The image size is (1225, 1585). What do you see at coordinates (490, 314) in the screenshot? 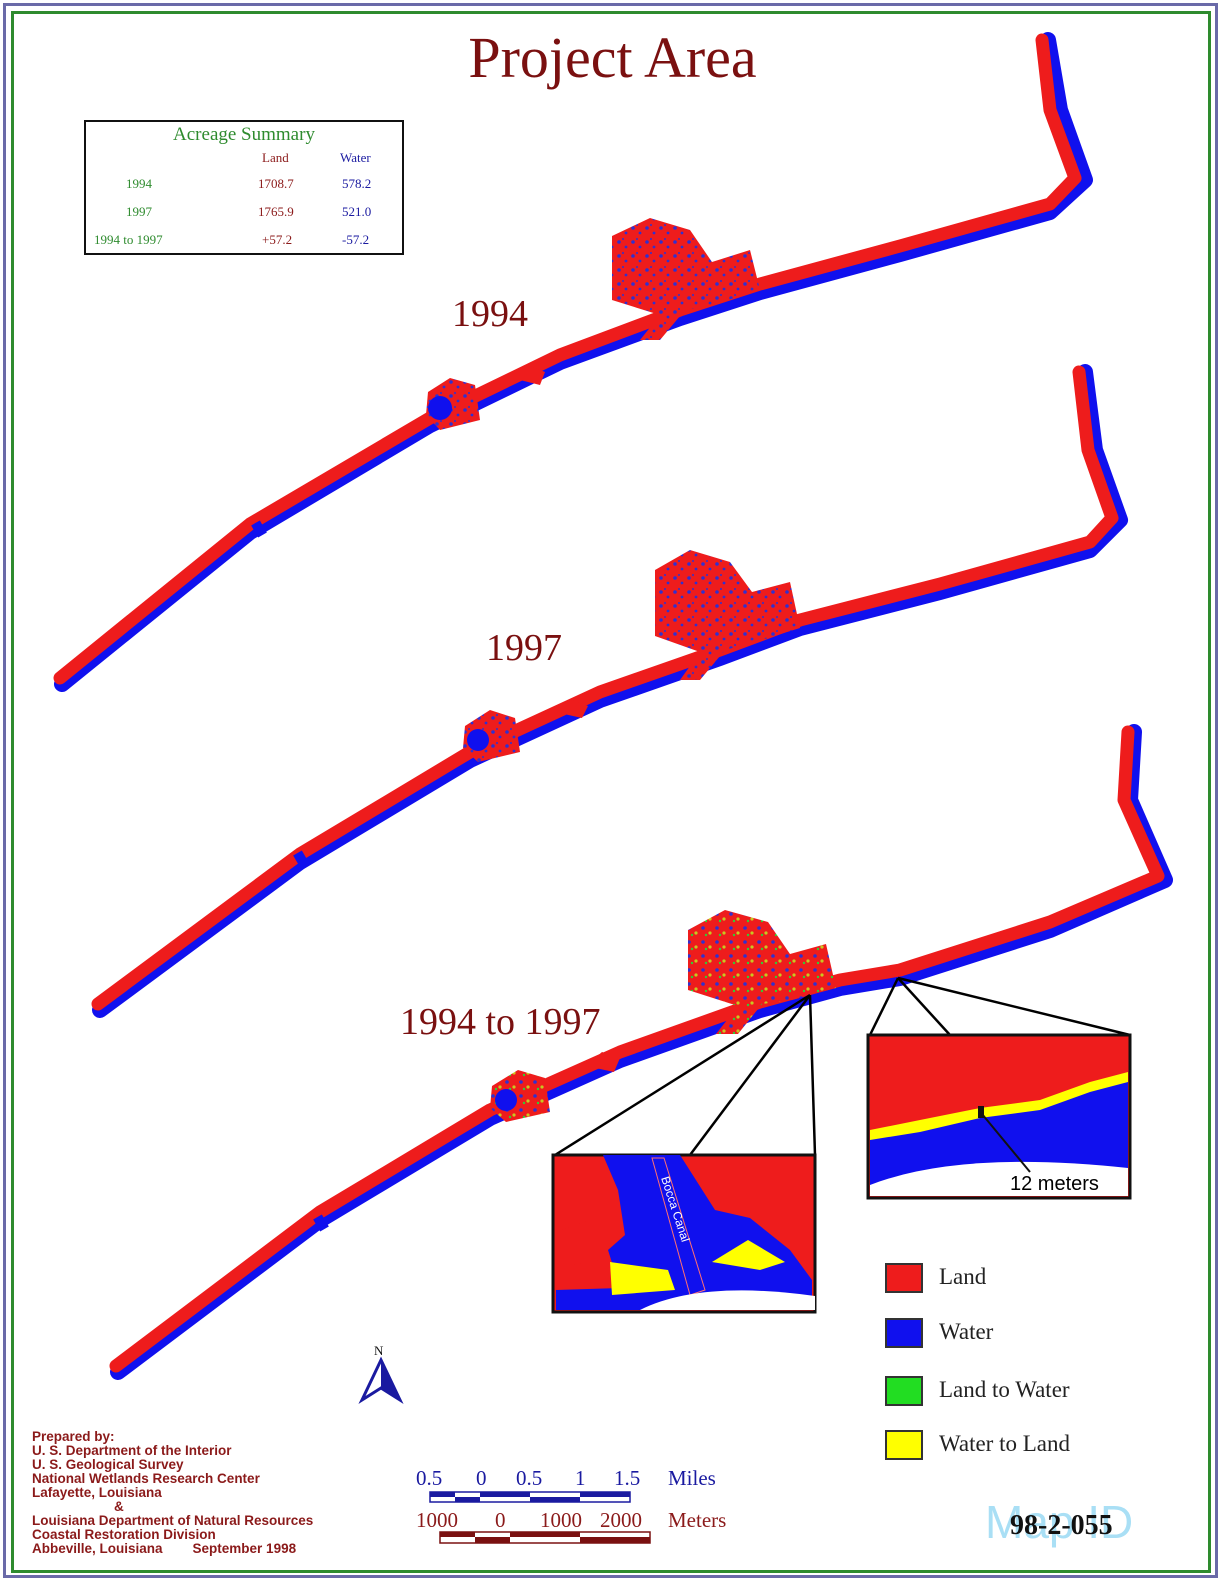
I see `label-1994: 1994` at bounding box center [490, 314].